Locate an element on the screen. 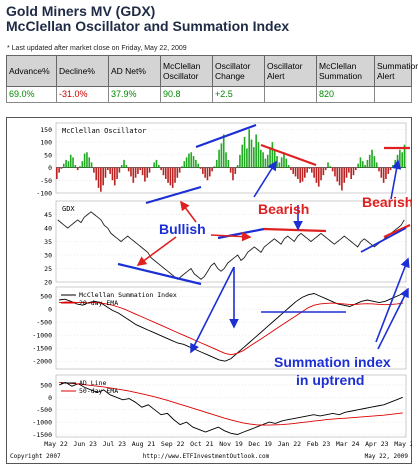 Image resolution: width=418 pixels, height=468 pixels. y-tick-label: -1500 is located at coordinates (42, 435).